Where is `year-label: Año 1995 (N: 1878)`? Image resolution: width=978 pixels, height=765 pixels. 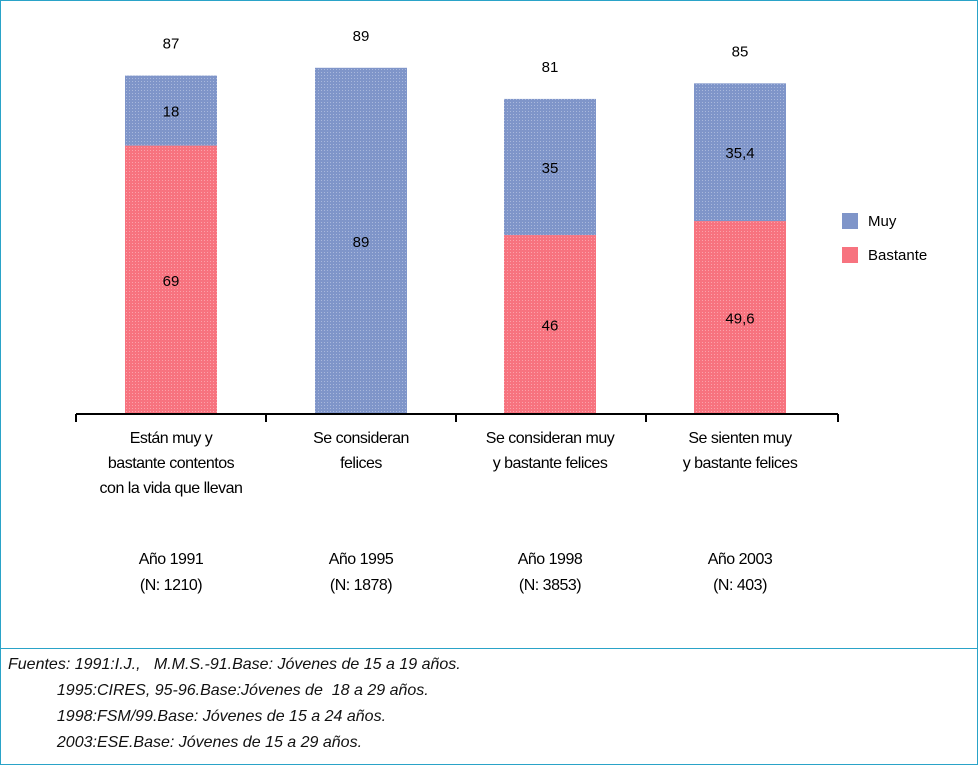 year-label: Año 1995 (N: 1878) is located at coordinates (361, 573).